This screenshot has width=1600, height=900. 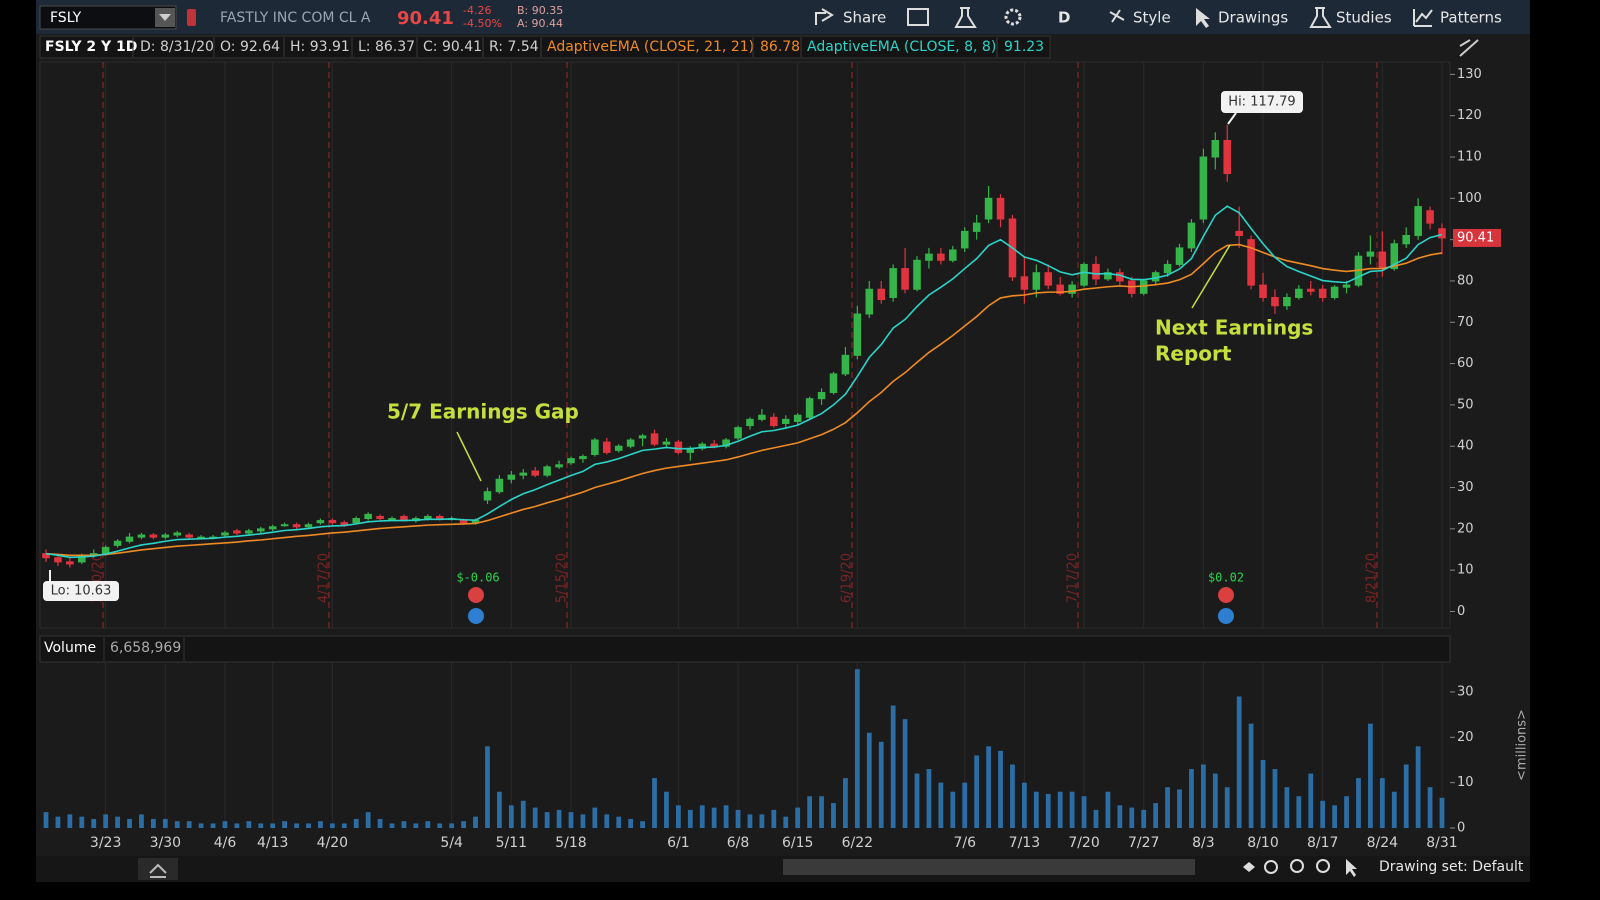 I want to click on symbol-box, so click(x=108, y=17).